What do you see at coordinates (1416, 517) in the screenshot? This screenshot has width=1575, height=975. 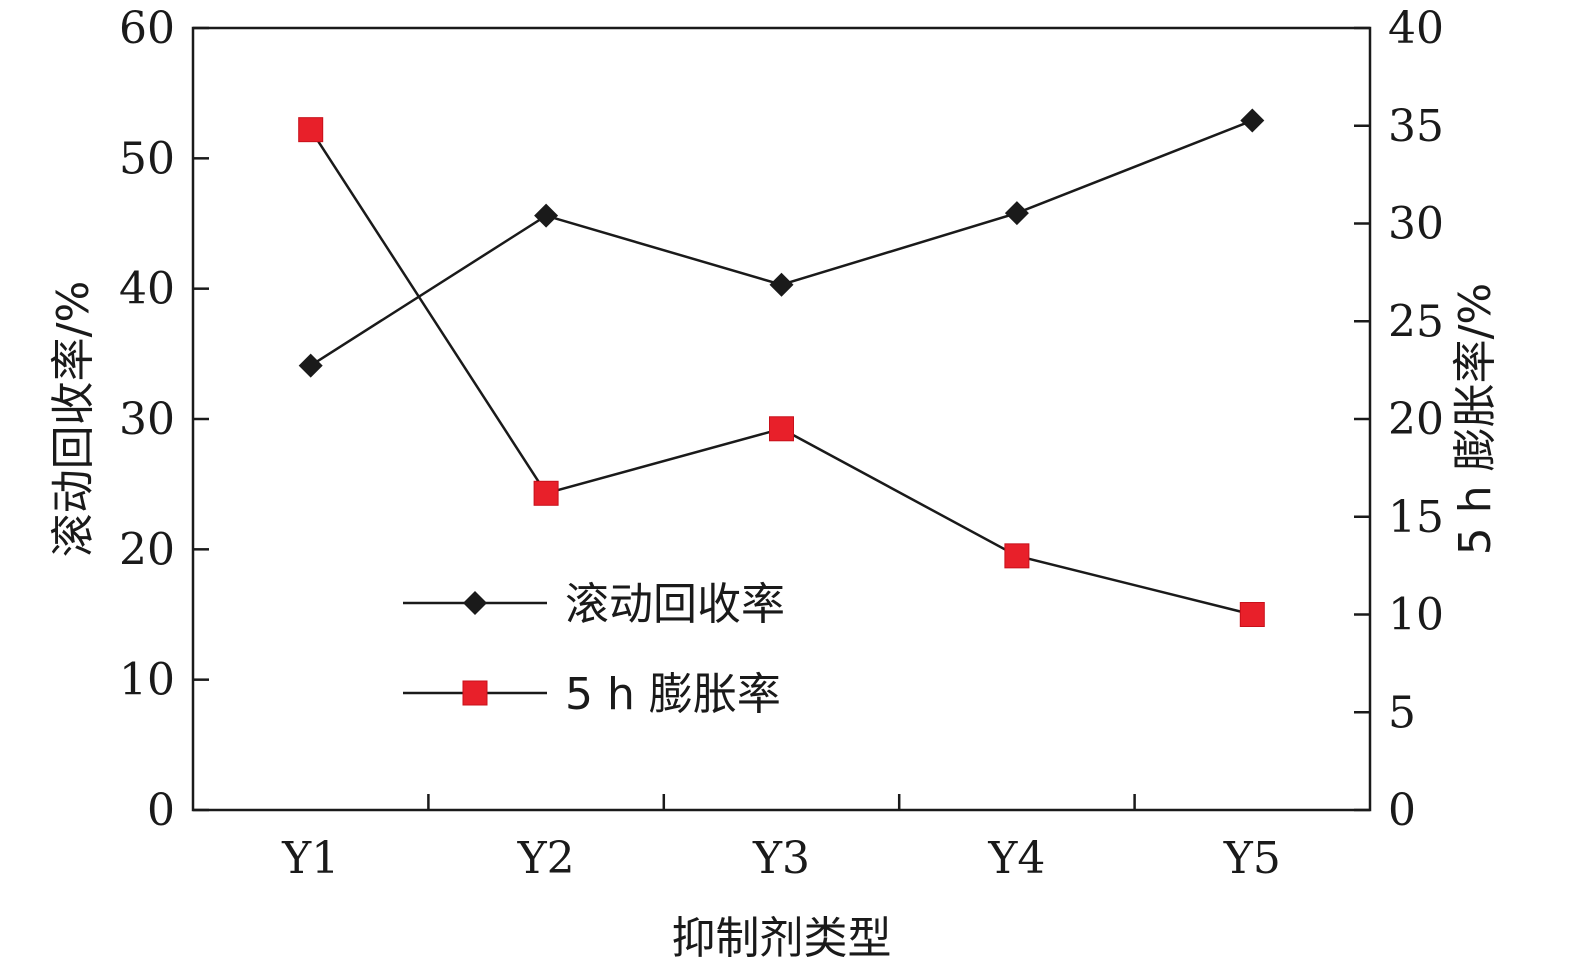 I see `right-tick-label: 15` at bounding box center [1416, 517].